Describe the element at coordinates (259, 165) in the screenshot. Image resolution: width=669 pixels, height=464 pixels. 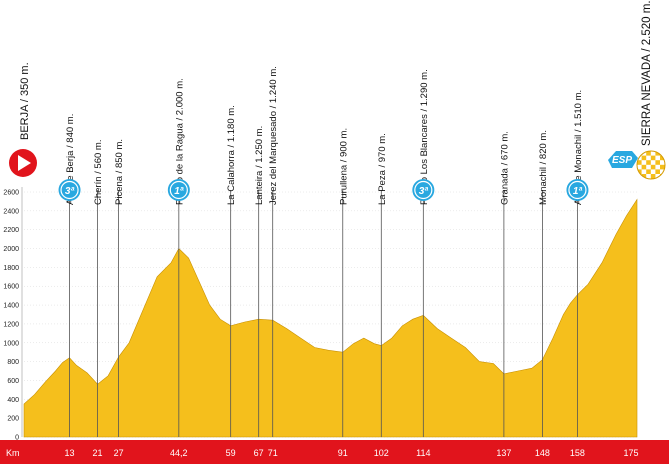
I see `waypoint-label: Lanteira / 1.250 m.` at that location.